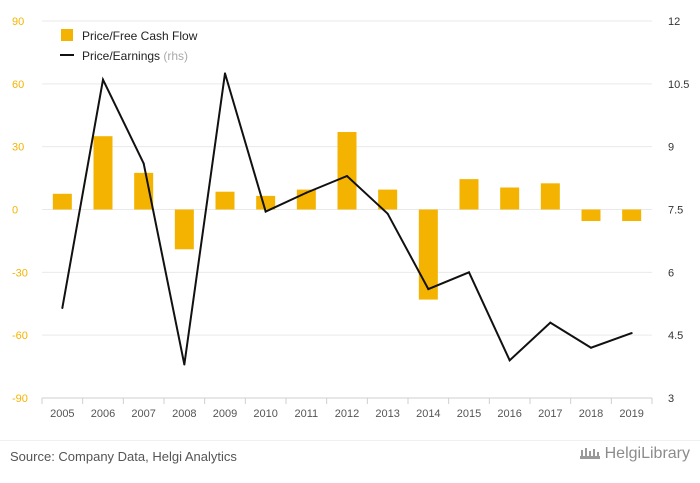  I want to click on y-left-tick-label: 90, so click(18, 22).